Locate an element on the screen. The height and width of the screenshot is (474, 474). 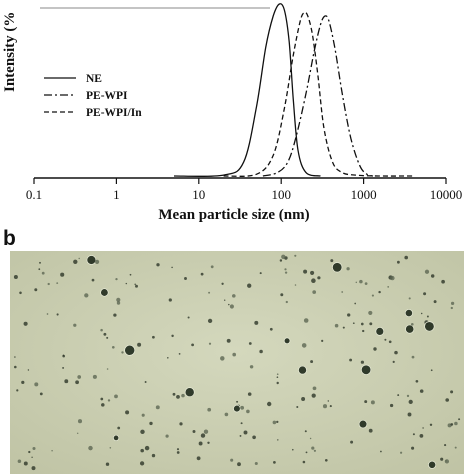
x-tick-label: 10000 is located at coordinates (446, 194).